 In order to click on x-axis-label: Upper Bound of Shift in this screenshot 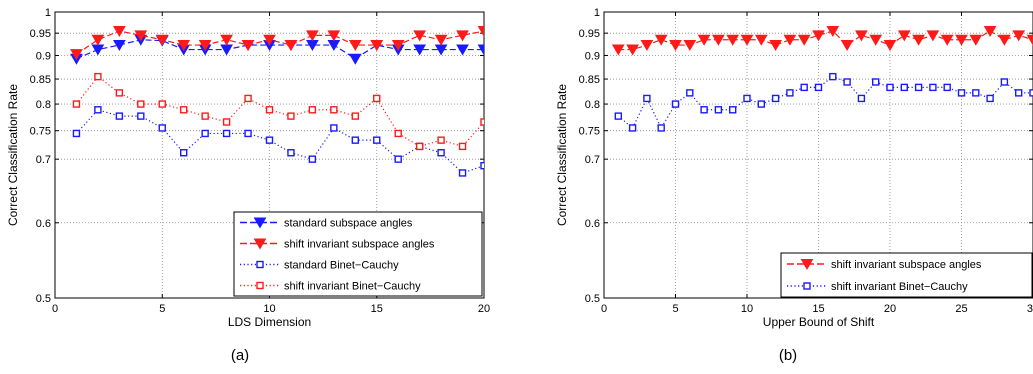, I will do `click(819, 322)`.